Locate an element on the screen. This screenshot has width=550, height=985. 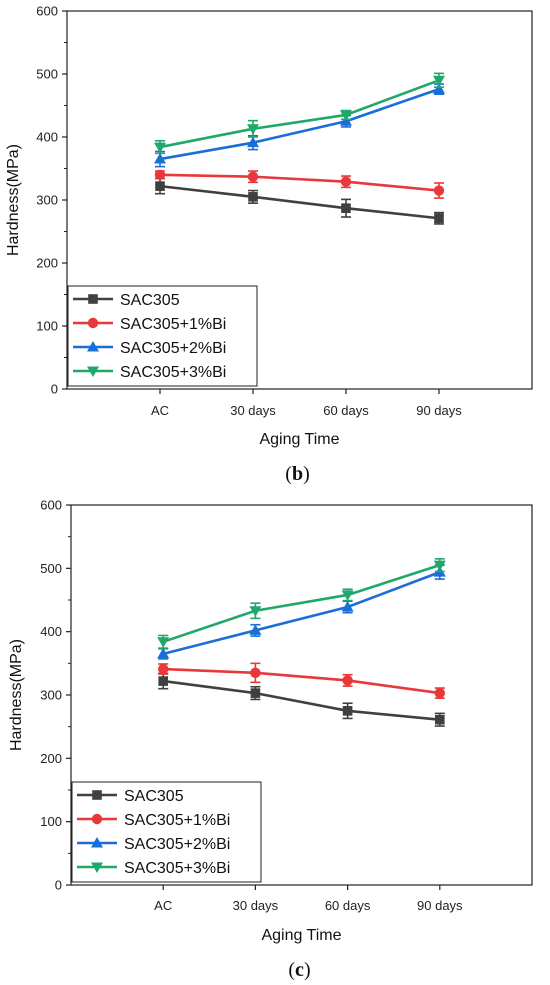
panel-label: (b) is located at coordinates (297, 474).